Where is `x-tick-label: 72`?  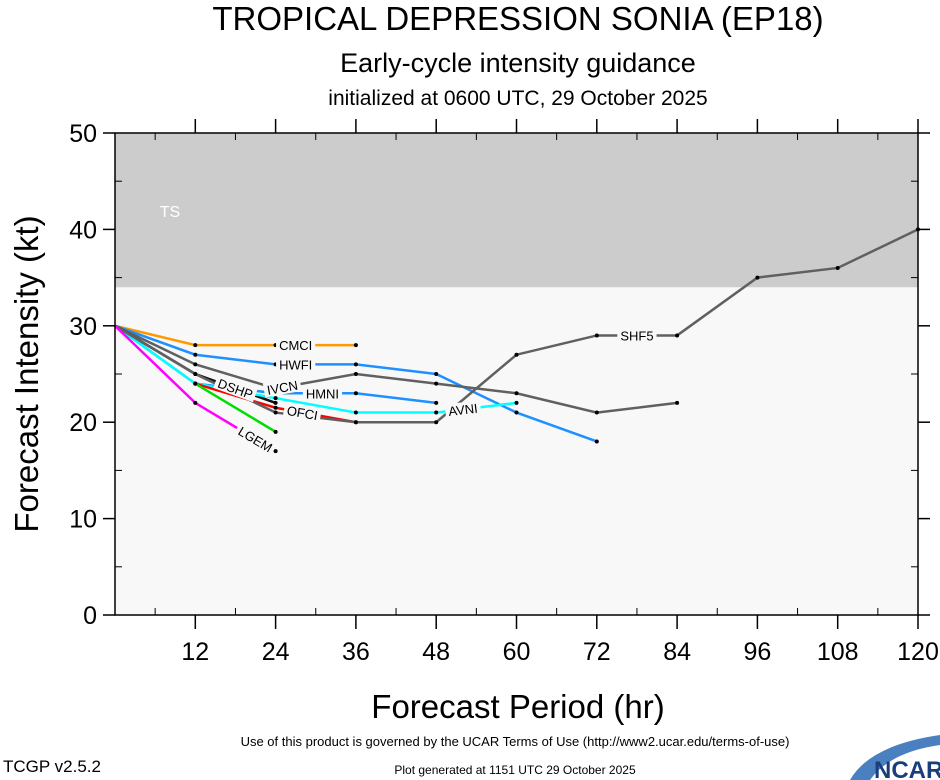 x-tick-label: 72 is located at coordinates (597, 652).